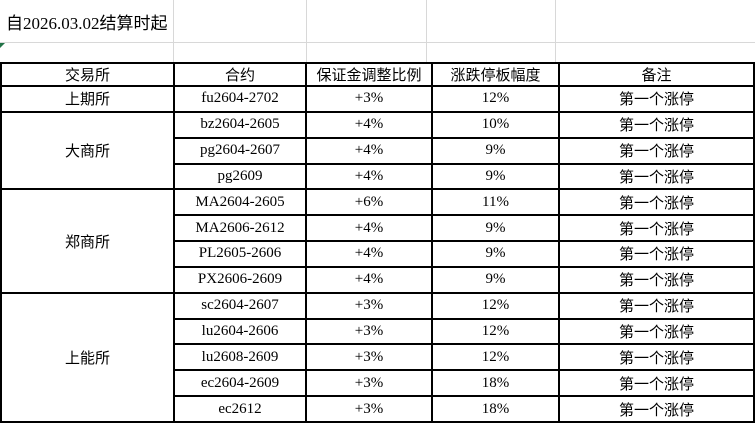 The height and width of the screenshot is (426, 755). Describe the element at coordinates (240, 331) in the screenshot. I see `cell-contract: lu2604-2606` at that location.